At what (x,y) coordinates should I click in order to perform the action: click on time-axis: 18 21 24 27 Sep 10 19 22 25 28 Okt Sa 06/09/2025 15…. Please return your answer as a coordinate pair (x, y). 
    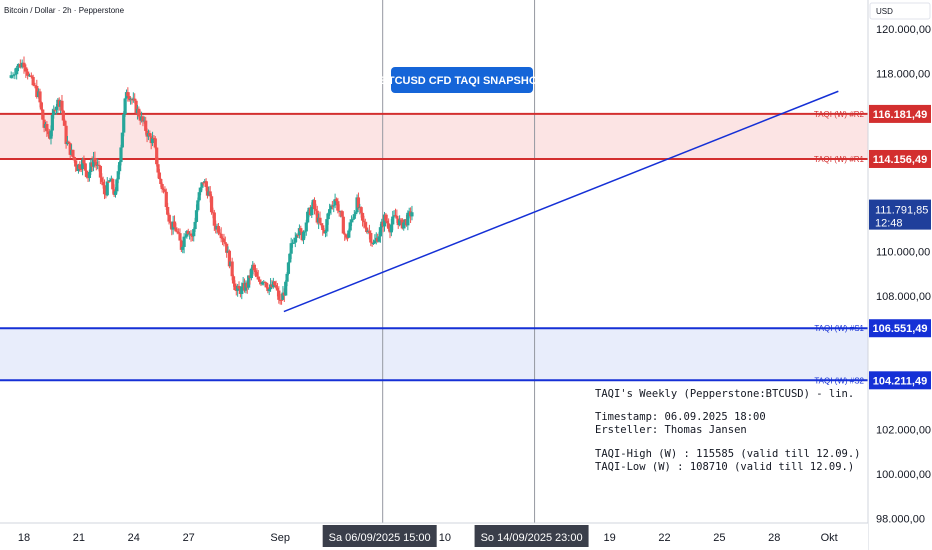
    Looking at the image, I should click on (434, 536).